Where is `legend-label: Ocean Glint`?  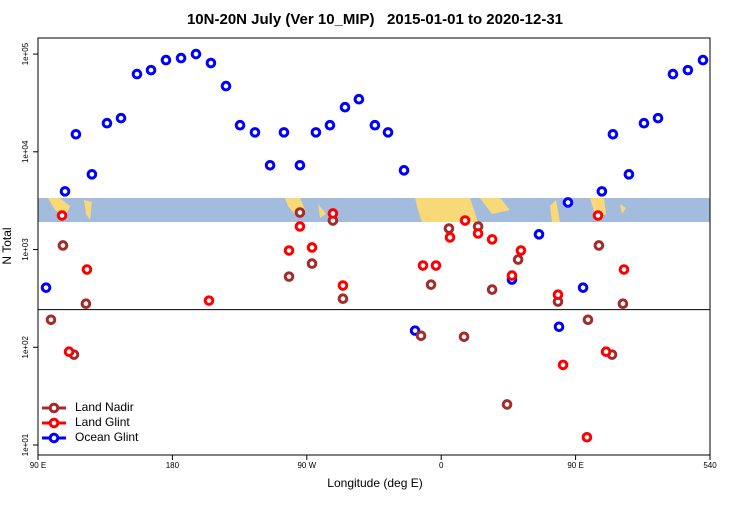 legend-label: Ocean Glint is located at coordinates (107, 437).